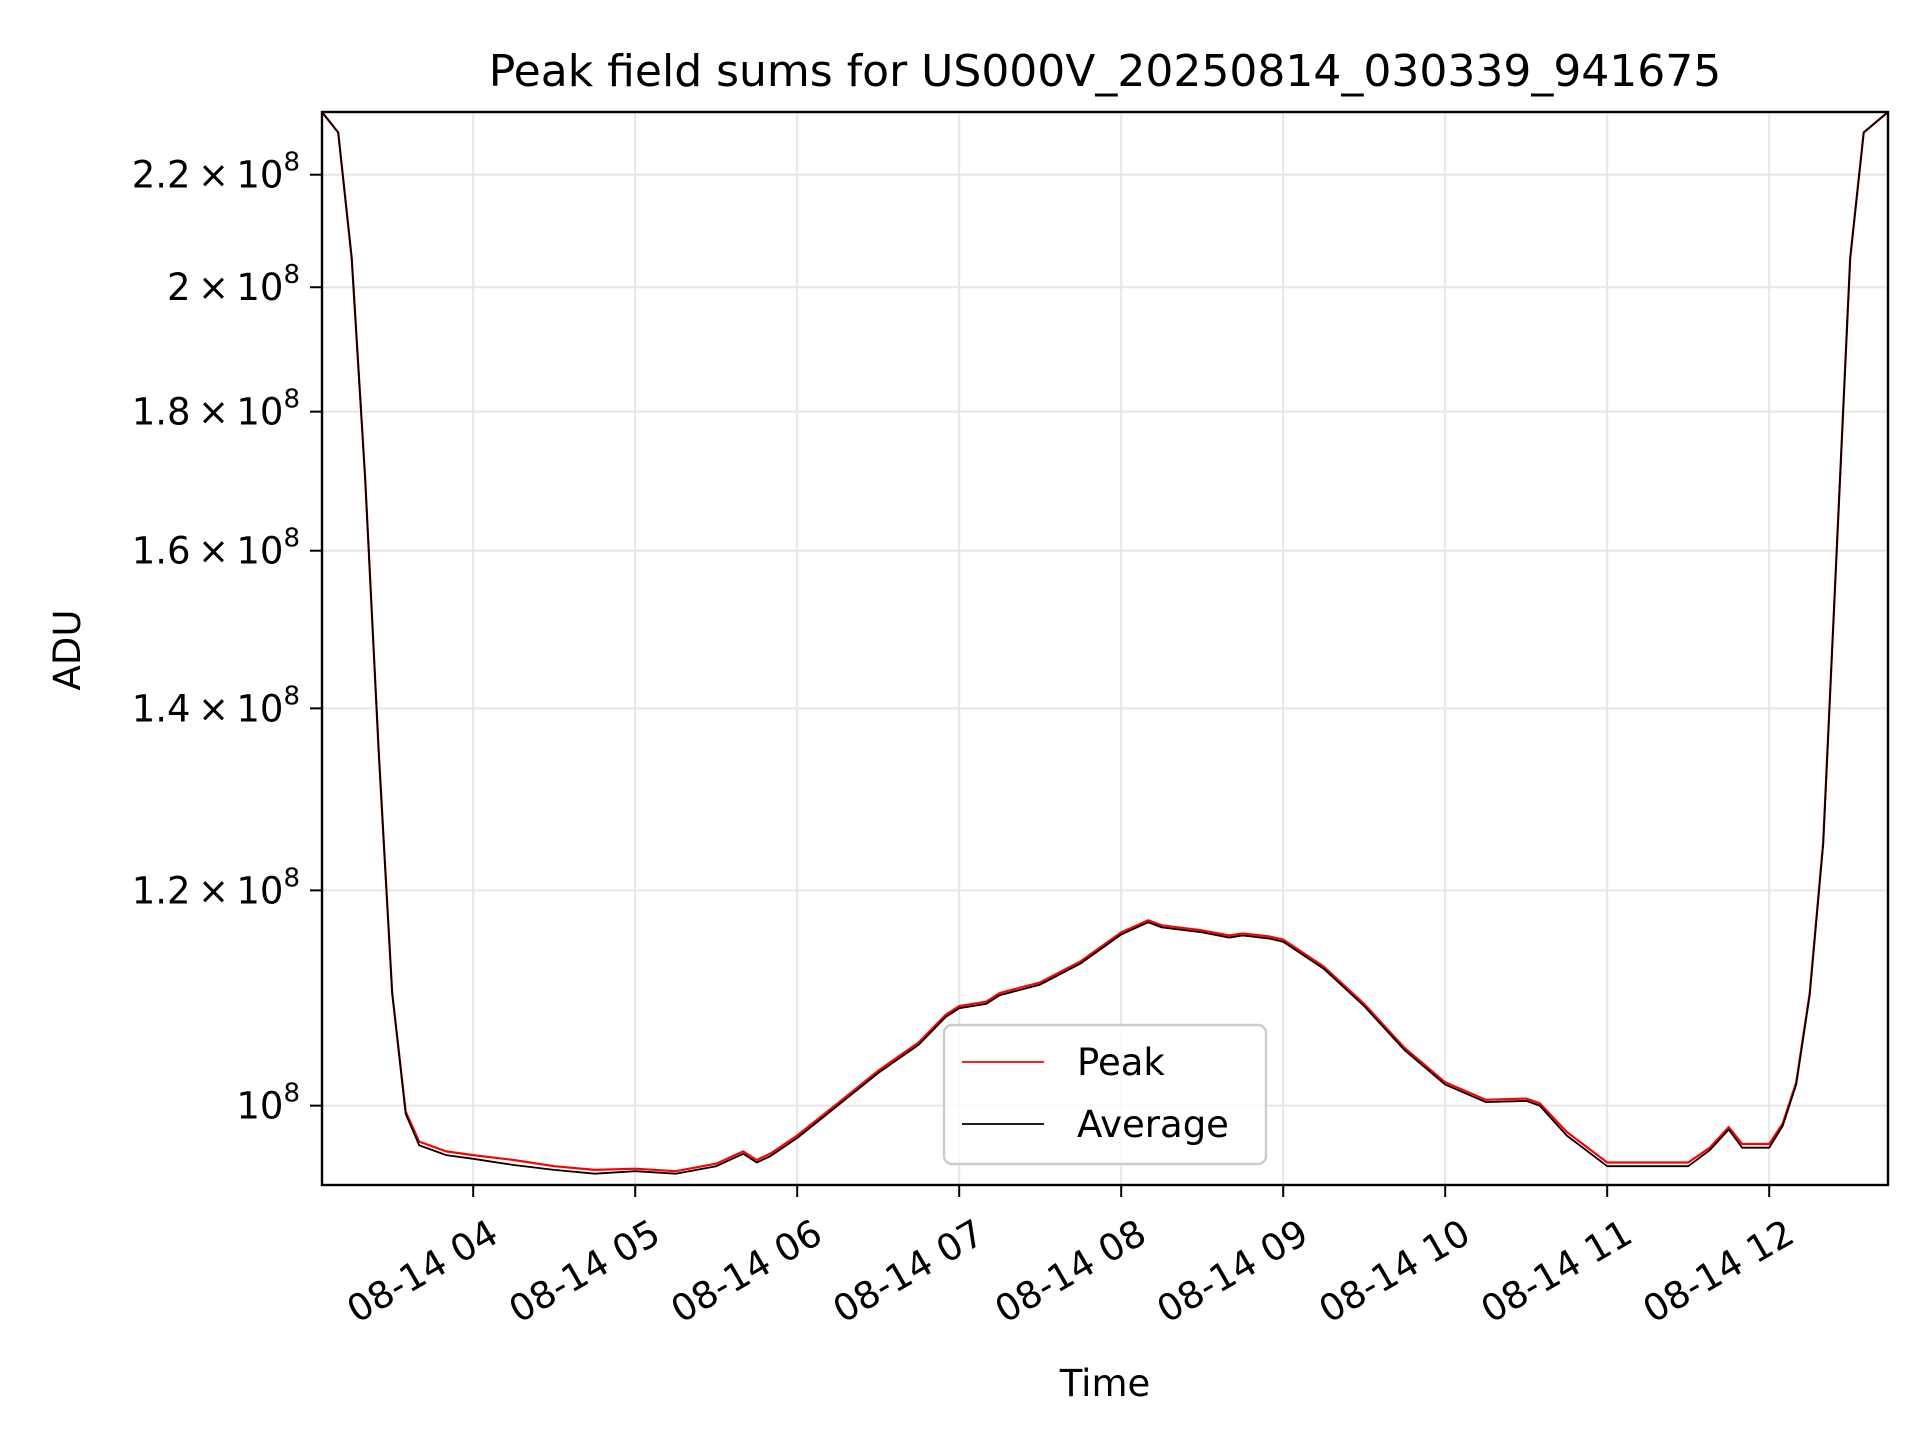 Image resolution: width=1920 pixels, height=1440 pixels. I want to click on legend-frame, so click(1105, 1094).